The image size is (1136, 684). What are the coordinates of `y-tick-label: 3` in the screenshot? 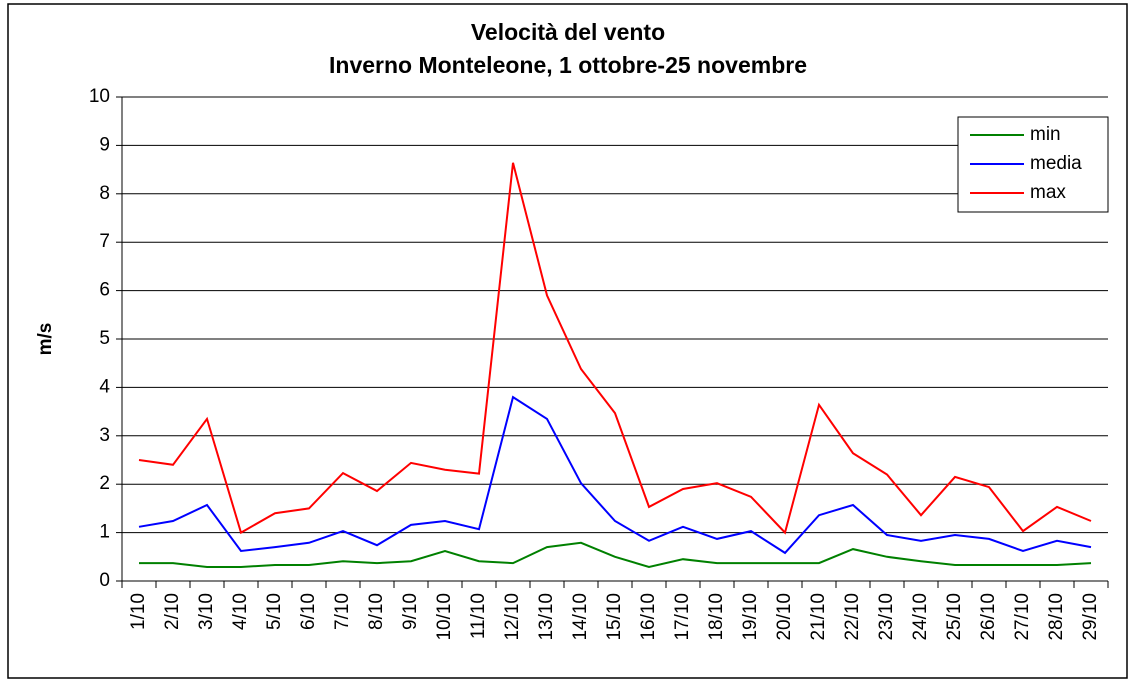 It's located at (104, 435).